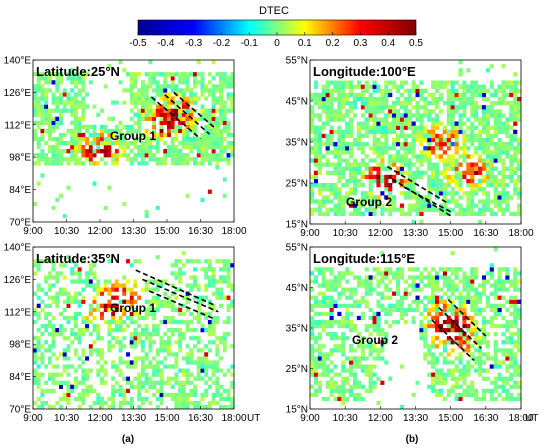 This screenshot has height=448, width=550. I want to click on group-label: Group 1, so click(133, 308).